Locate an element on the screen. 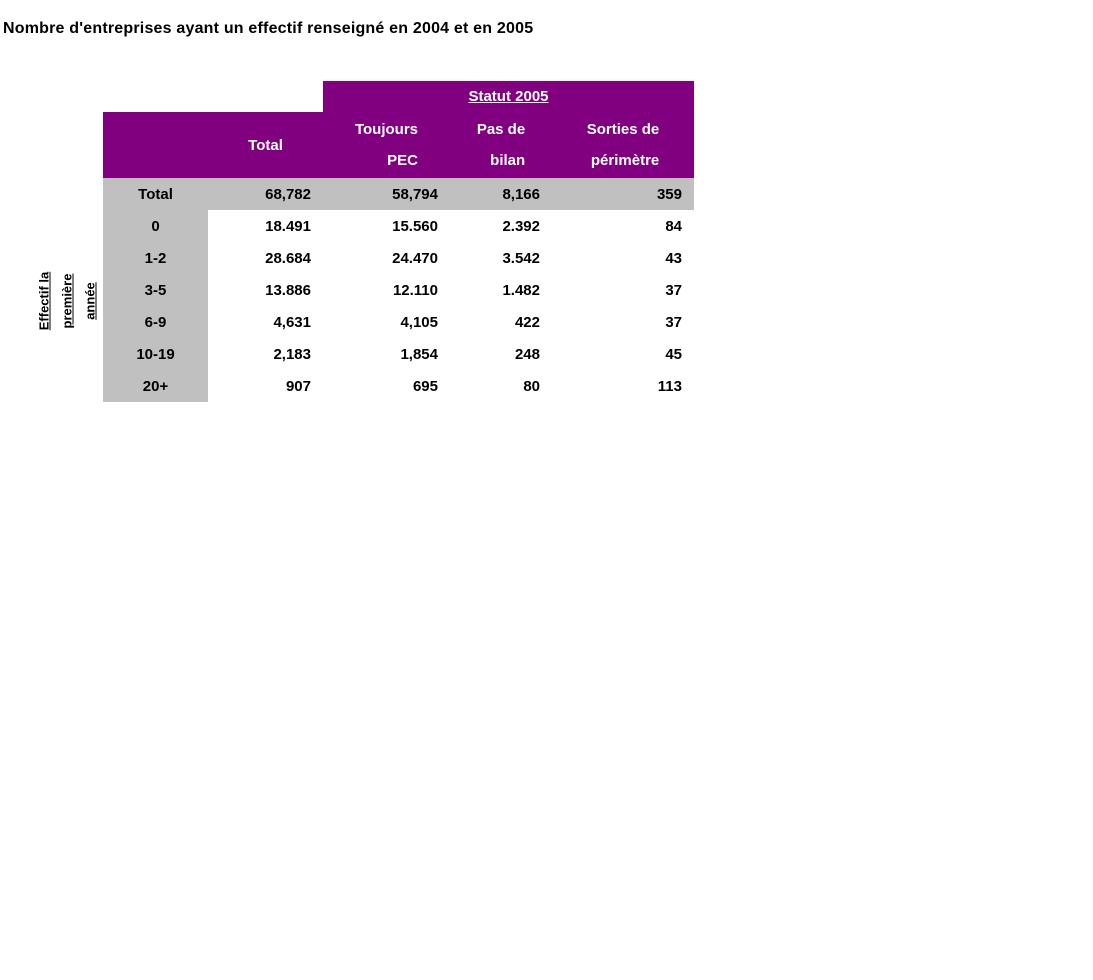 The height and width of the screenshot is (980, 1093). data-cell: 84 is located at coordinates (623, 226).